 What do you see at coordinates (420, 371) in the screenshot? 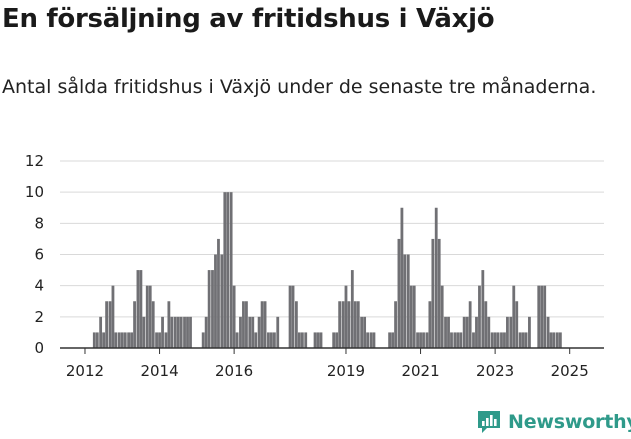
I see `x-tick-label: 2021` at bounding box center [420, 371].